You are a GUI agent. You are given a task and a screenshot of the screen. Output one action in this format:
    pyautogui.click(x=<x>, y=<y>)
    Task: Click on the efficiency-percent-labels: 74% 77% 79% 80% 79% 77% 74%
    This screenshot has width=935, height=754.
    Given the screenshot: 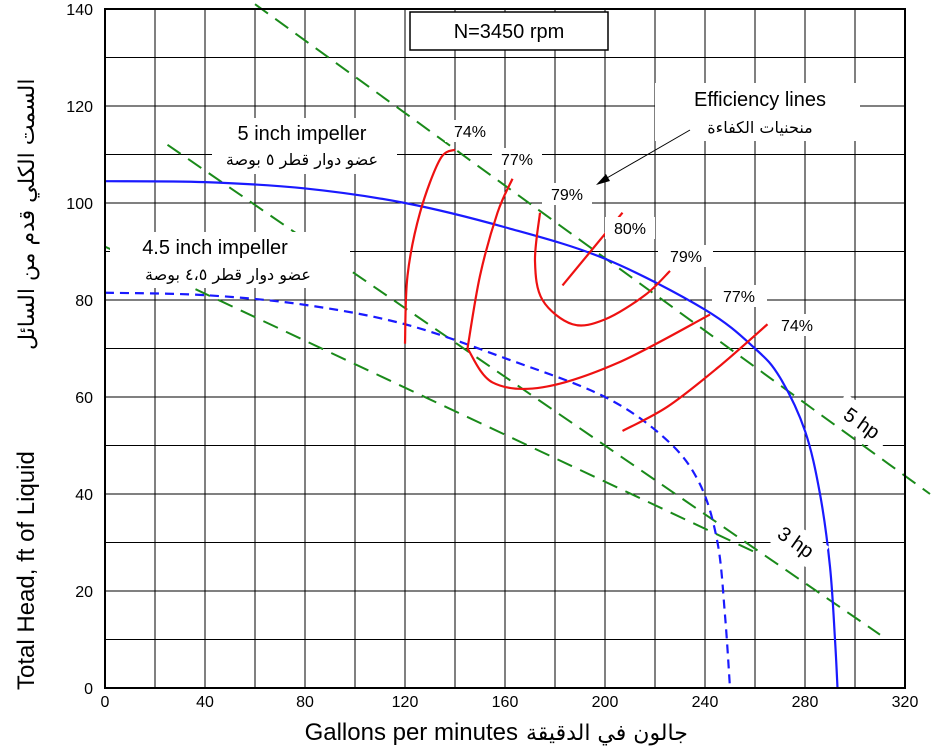 What is the action you would take?
    pyautogui.click(x=633, y=228)
    